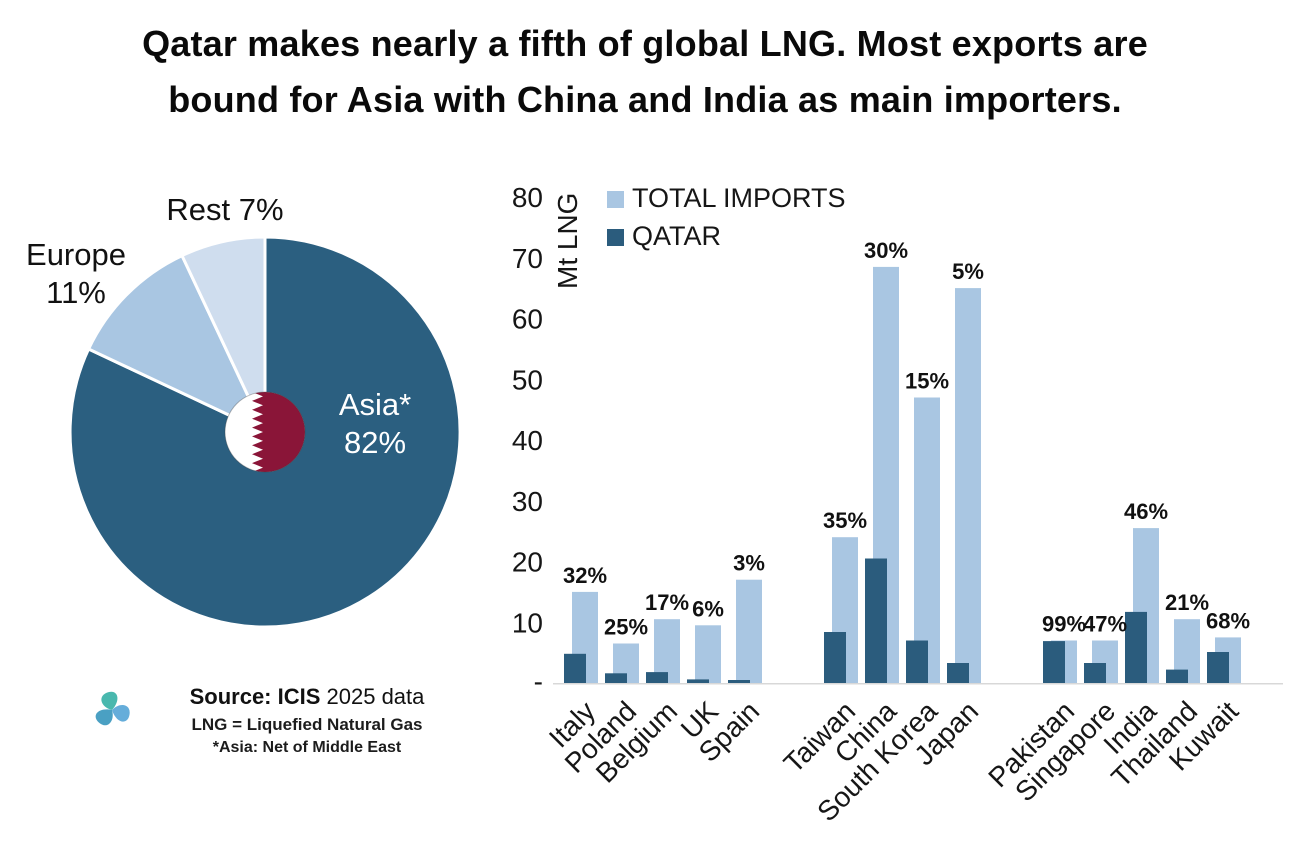  Describe the element at coordinates (917, 661) in the screenshot. I see `bar-qatar-south-korea` at that location.